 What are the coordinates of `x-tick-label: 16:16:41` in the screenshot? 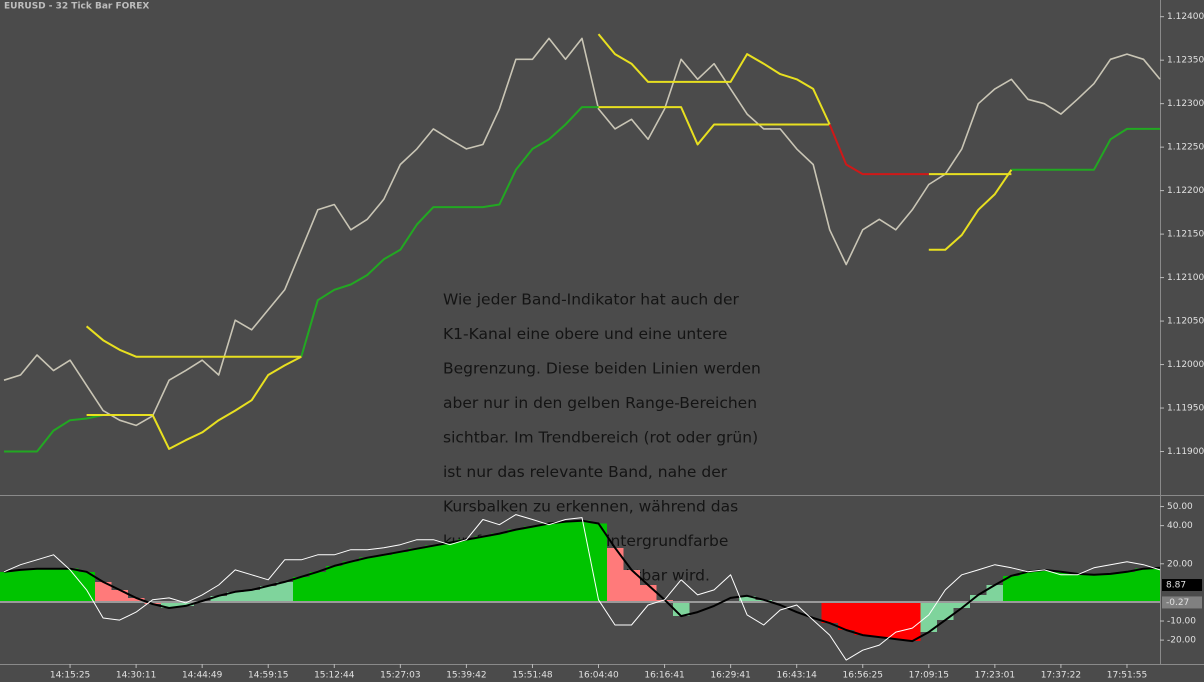 It's located at (664, 676).